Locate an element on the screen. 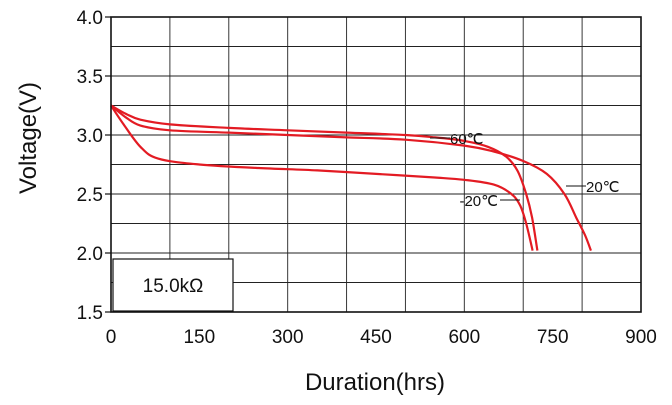 The width and height of the screenshot is (672, 405). y-tick-label: 4.0 is located at coordinates (90, 18).